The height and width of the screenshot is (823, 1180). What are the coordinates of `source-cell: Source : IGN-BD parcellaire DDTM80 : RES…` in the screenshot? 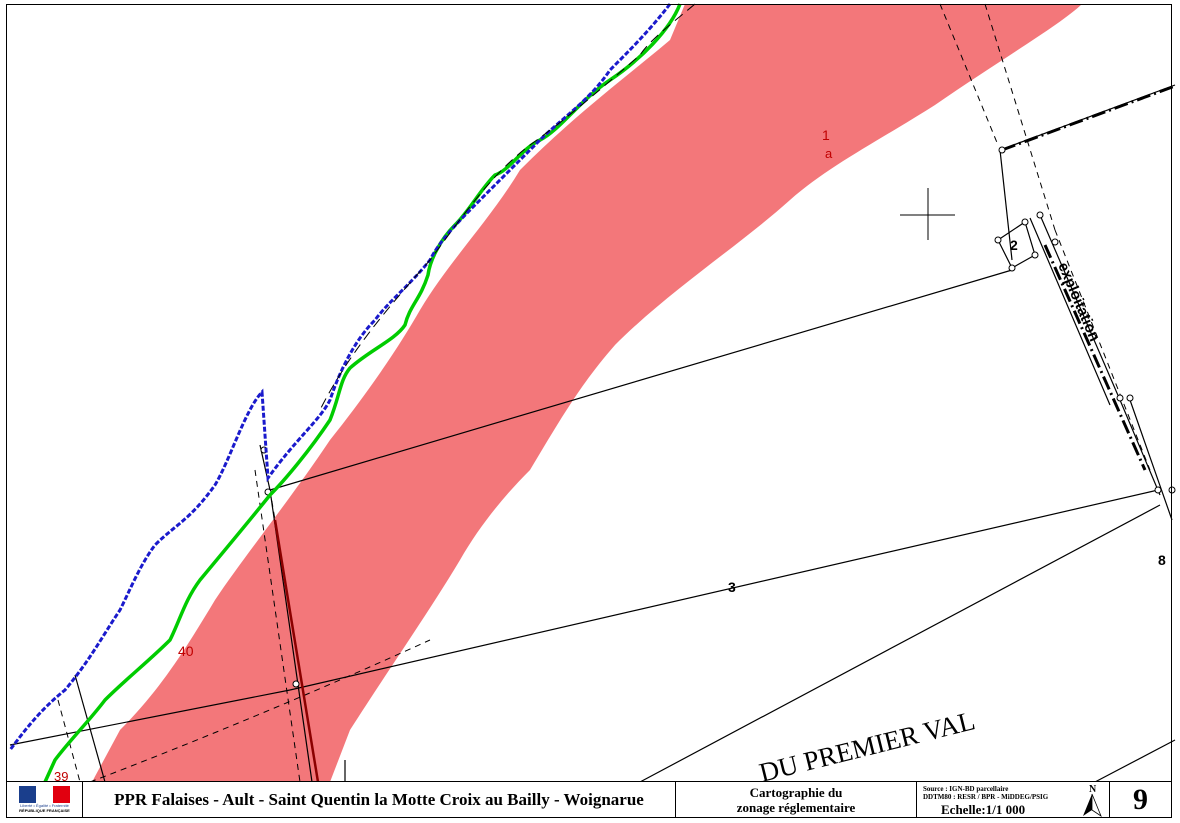 It's located at (1013, 799).